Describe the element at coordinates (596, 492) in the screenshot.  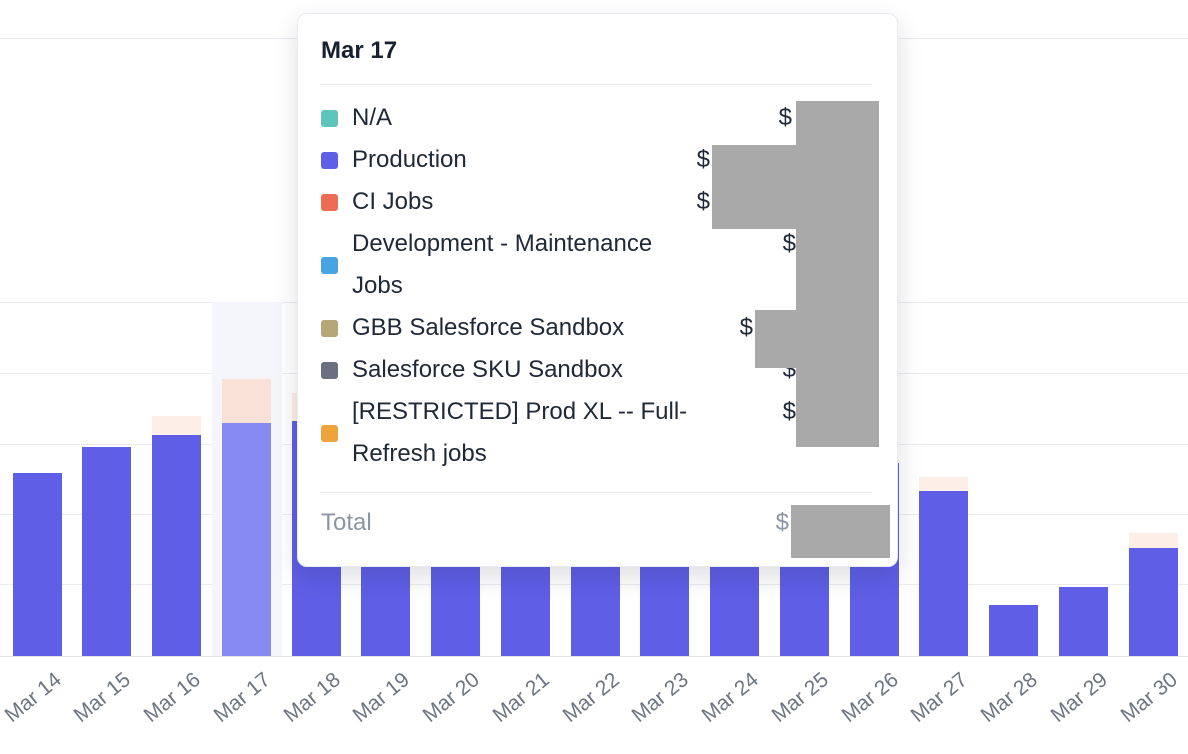
I see `tooltip-total-divider` at that location.